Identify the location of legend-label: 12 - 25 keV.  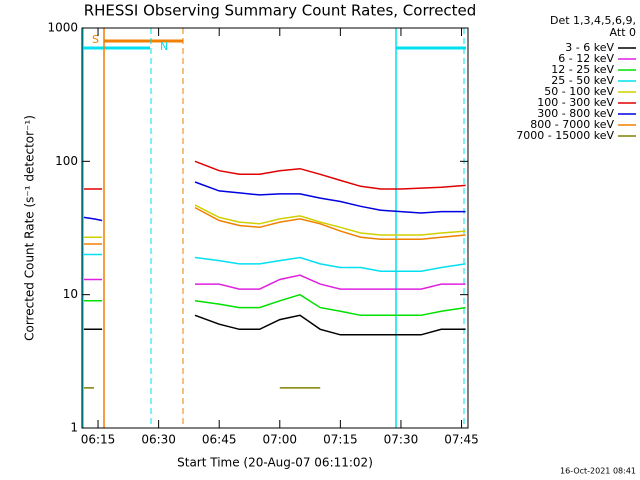
(582, 69).